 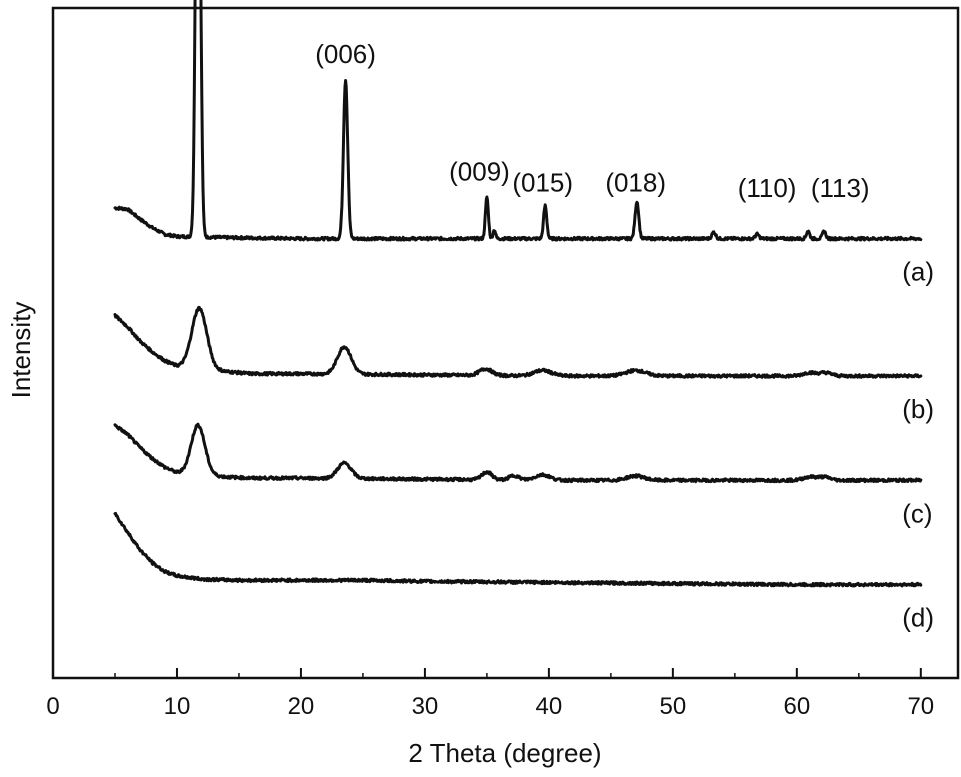 What do you see at coordinates (592, 121) in the screenshot?
I see `peak-annotations: (003)(006)(009)(015)(018)(110)(113)` at bounding box center [592, 121].